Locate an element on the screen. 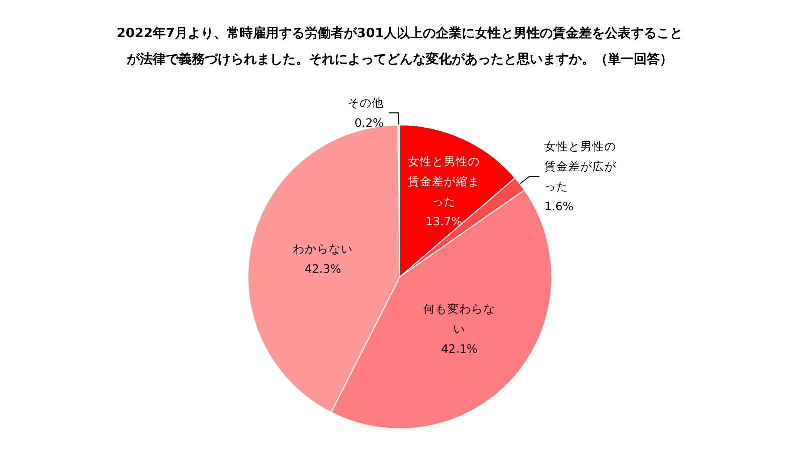 This screenshot has height=450, width=800. data-label: 0.2% is located at coordinates (369, 123).